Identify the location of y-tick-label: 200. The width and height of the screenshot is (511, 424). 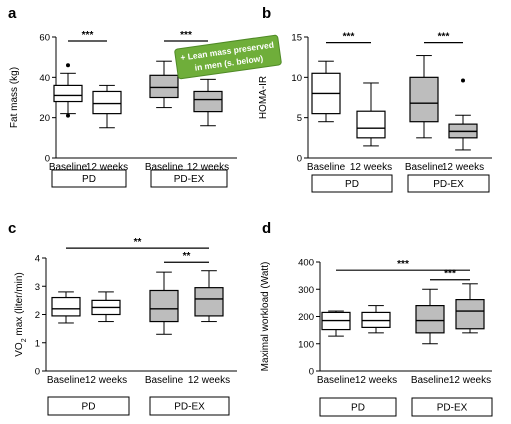
(306, 317).